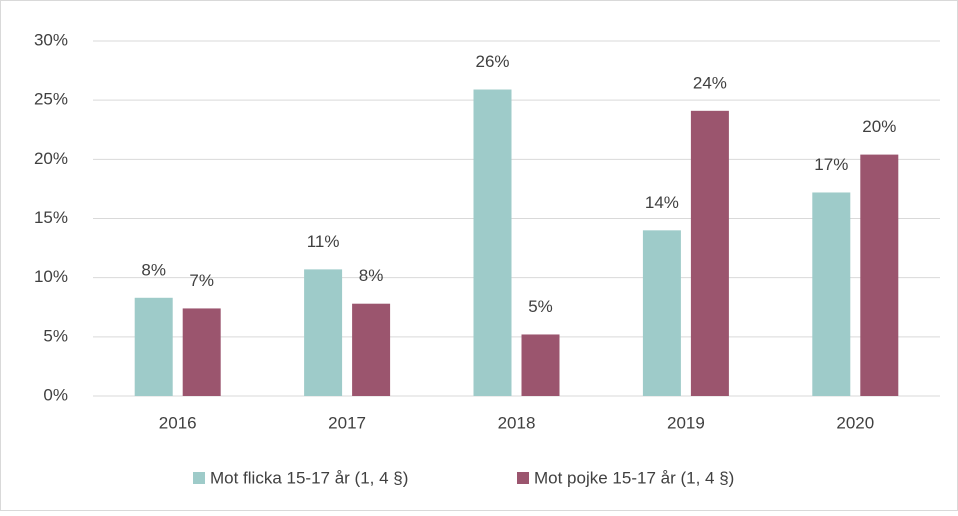 This screenshot has height=516, width=958. I want to click on x-tick-label: 2017, so click(347, 422).